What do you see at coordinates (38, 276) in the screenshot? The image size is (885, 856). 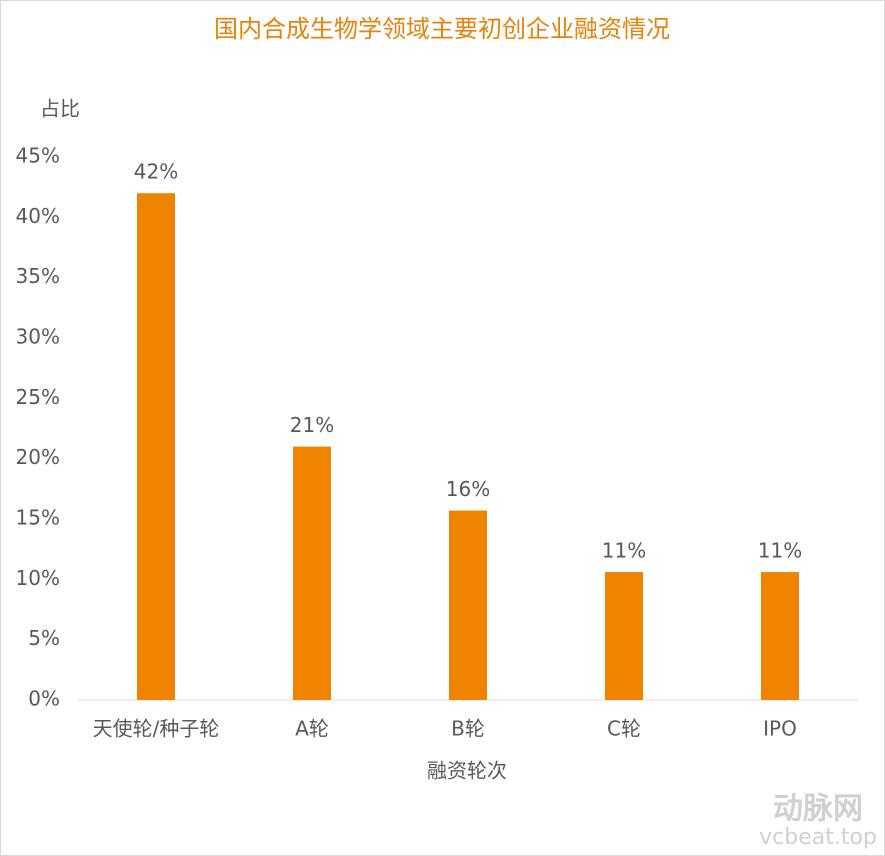 I see `y-tick-label: 35%` at bounding box center [38, 276].